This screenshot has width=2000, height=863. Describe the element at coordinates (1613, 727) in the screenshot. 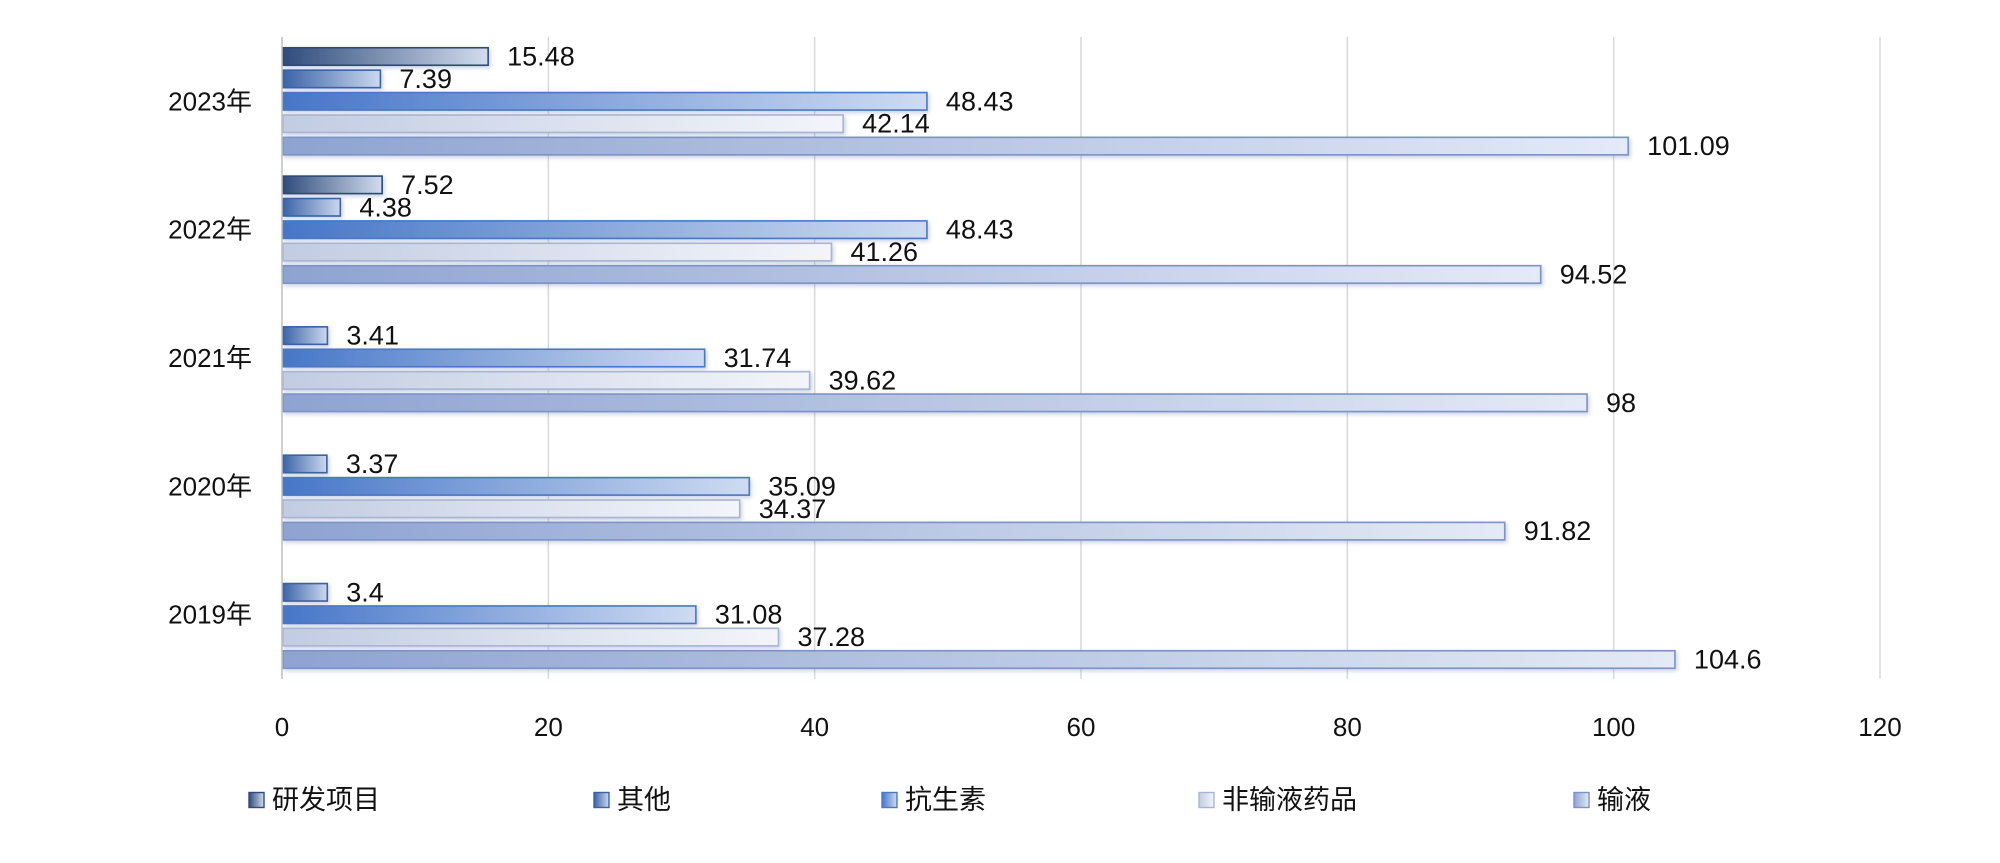

I see `x-tick-label-100: 100` at that location.